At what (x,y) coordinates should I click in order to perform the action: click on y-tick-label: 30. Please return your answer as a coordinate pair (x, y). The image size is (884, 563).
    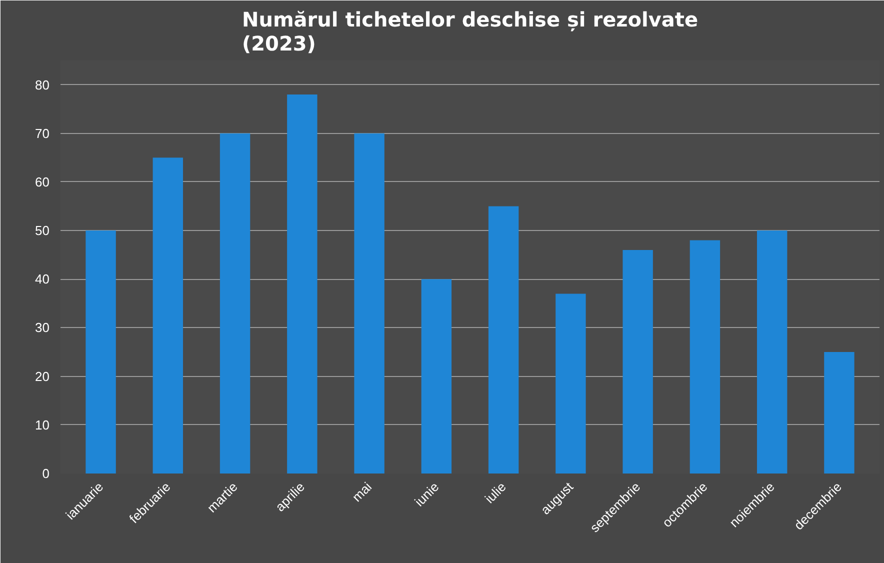
    Looking at the image, I should click on (42, 328).